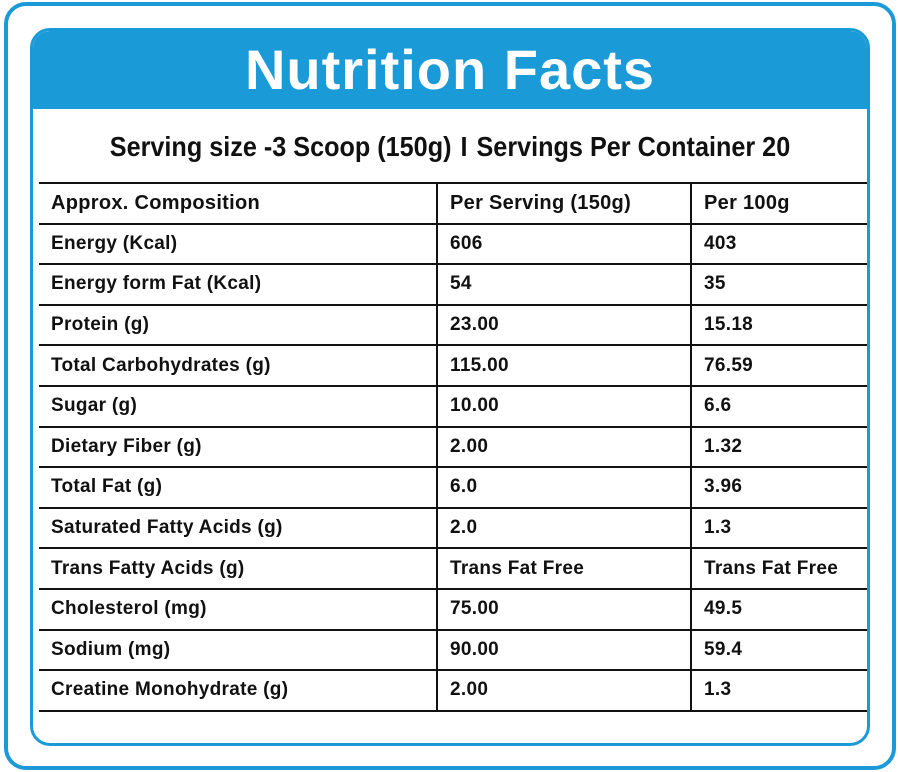 Image resolution: width=898 pixels, height=772 pixels. Describe the element at coordinates (280, 146) in the screenshot. I see `serving-size: Serving size -3 Scoop (150g)` at that location.